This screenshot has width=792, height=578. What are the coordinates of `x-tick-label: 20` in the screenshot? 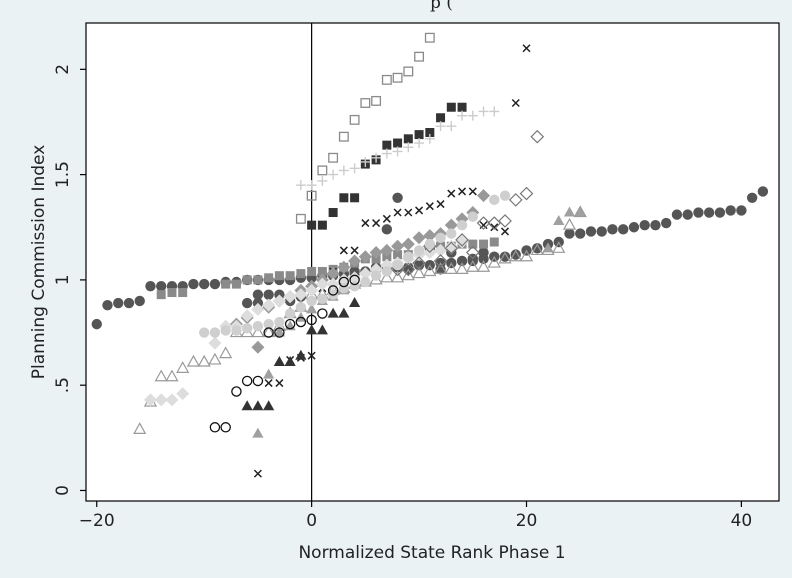 It's located at (527, 521).